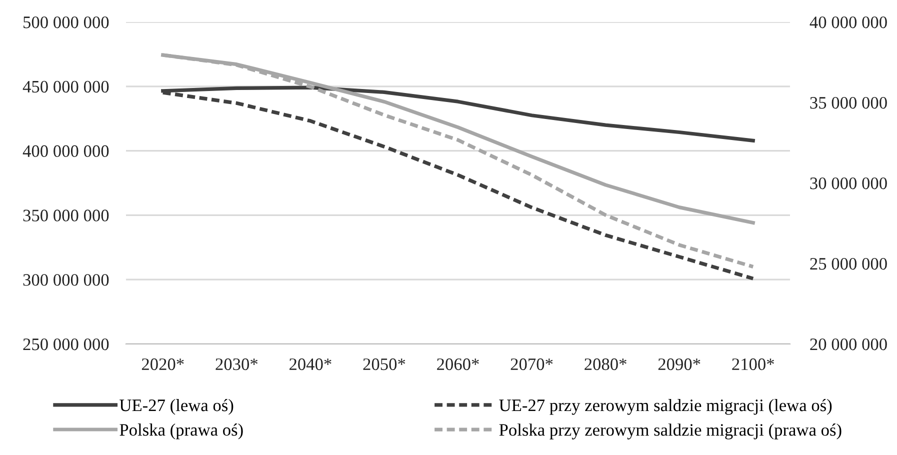  What do you see at coordinates (66, 280) in the screenshot?
I see `y-tick-label: 300 000 000` at bounding box center [66, 280].